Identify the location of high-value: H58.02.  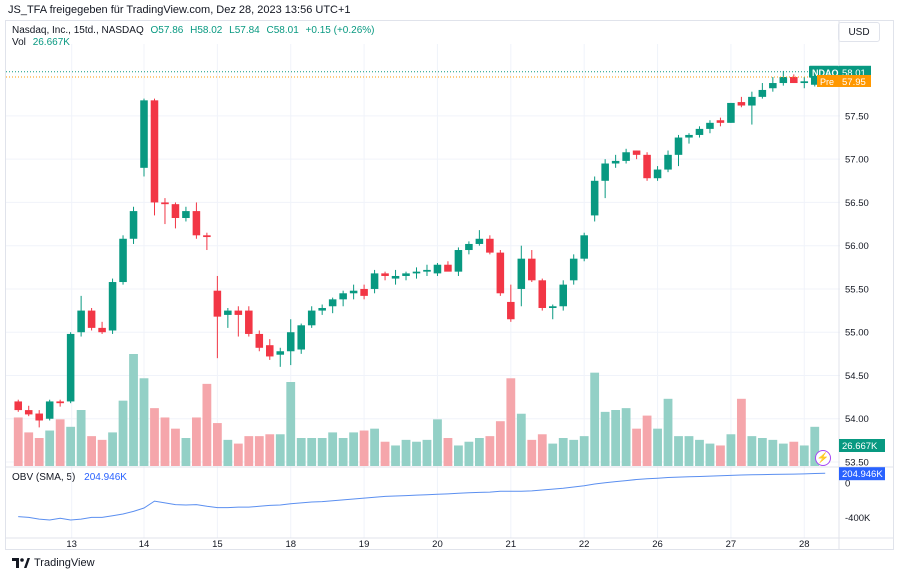
(206, 30).